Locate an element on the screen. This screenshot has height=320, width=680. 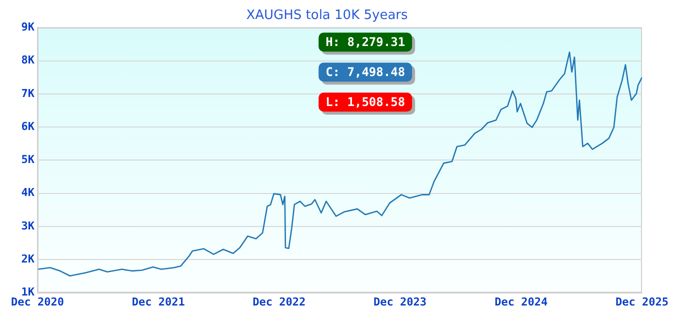
annotation: H: 8,279.31 is located at coordinates (366, 42).